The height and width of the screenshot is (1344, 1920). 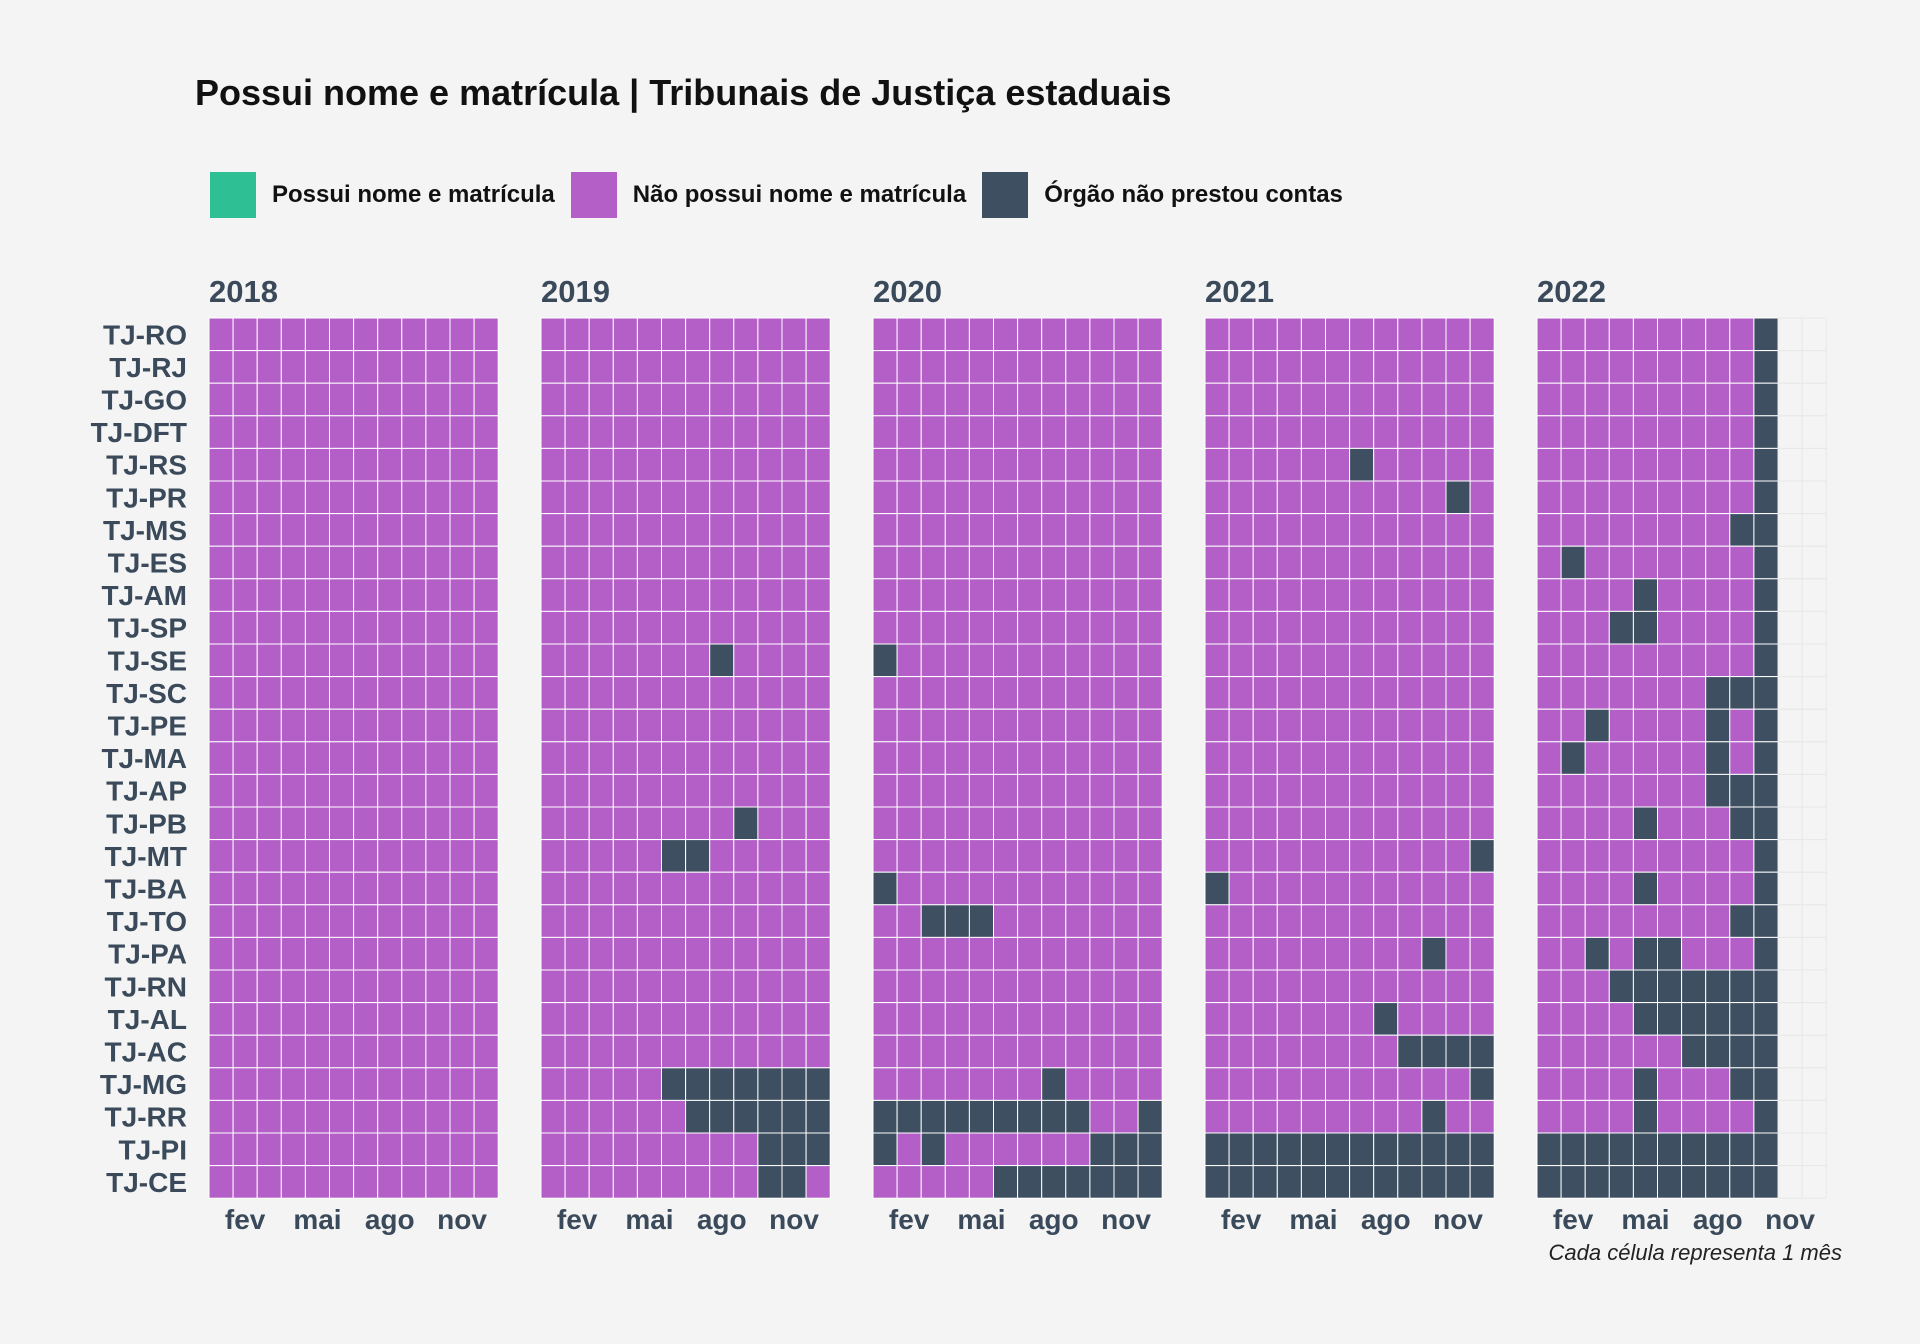 What do you see at coordinates (1458, 1219) in the screenshot?
I see `x-tick-label: nov` at bounding box center [1458, 1219].